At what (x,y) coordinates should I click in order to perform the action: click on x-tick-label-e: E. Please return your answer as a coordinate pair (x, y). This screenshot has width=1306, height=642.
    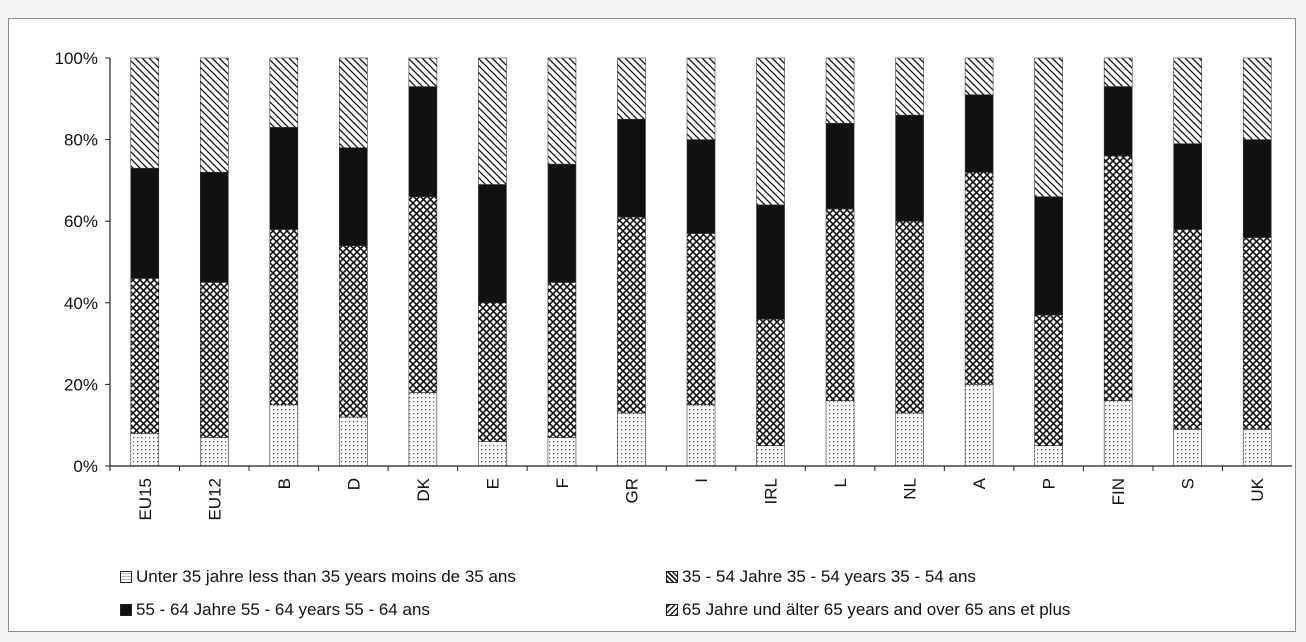
    Looking at the image, I should click on (492, 483).